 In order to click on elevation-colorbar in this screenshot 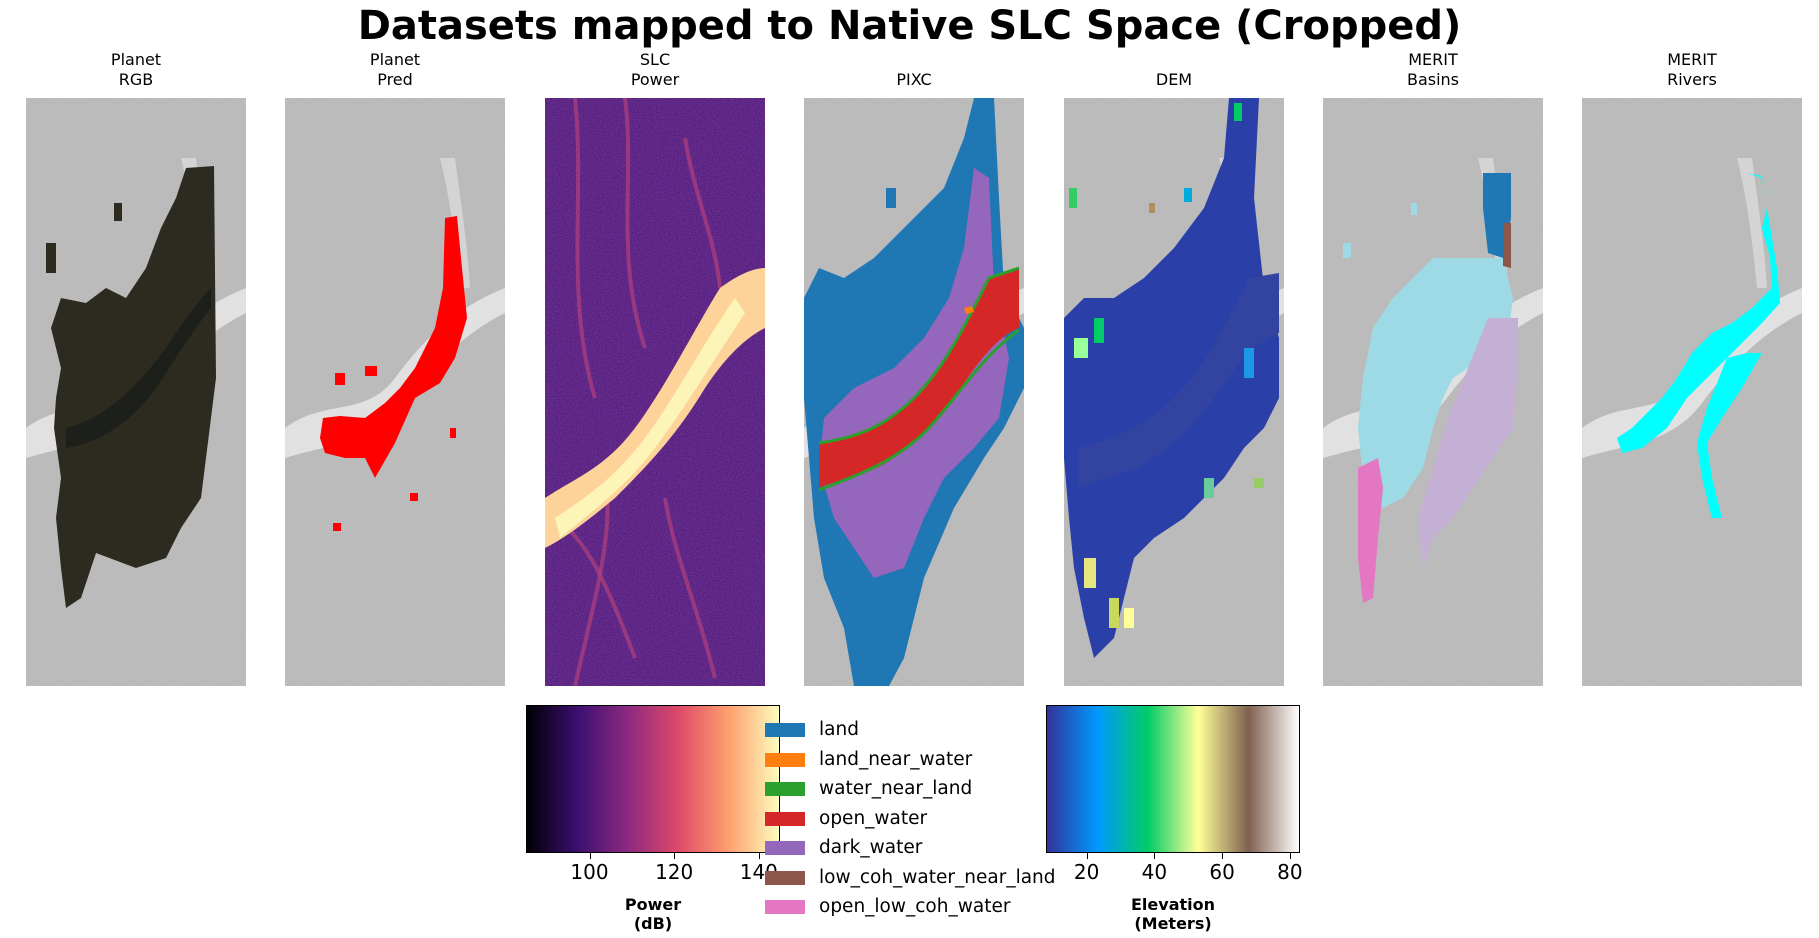, I will do `click(1173, 779)`.